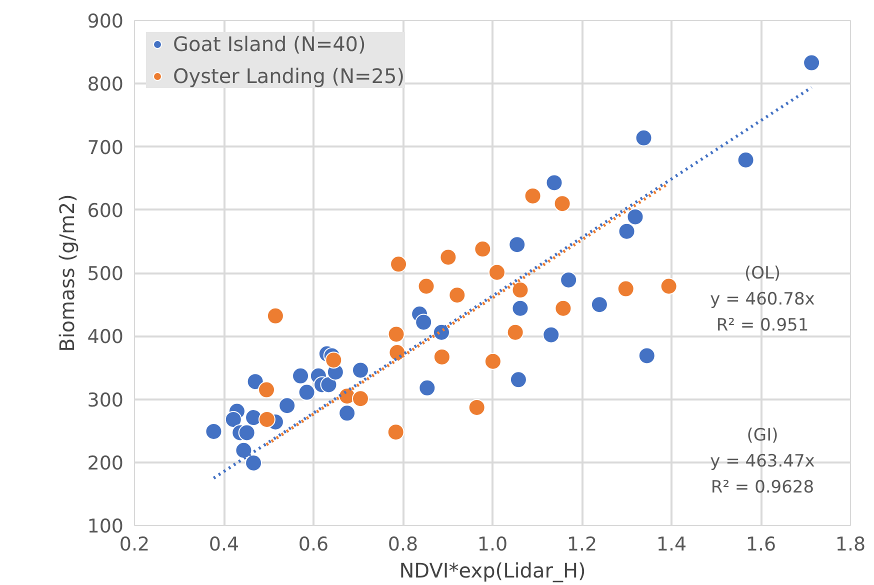  What do you see at coordinates (105, 147) in the screenshot?
I see `y-tick-label: 700` at bounding box center [105, 147].